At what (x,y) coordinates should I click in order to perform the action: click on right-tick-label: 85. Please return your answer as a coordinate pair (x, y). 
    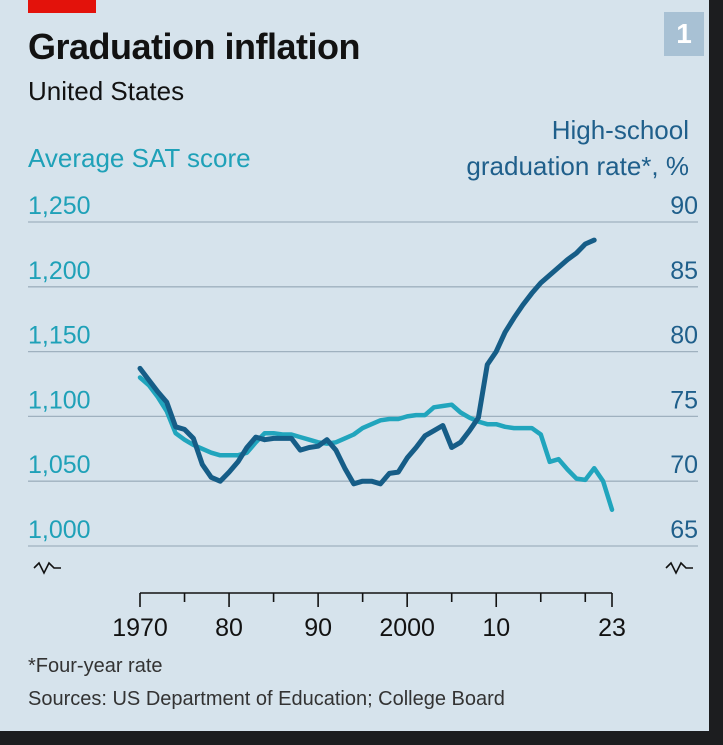
    Looking at the image, I should click on (684, 271).